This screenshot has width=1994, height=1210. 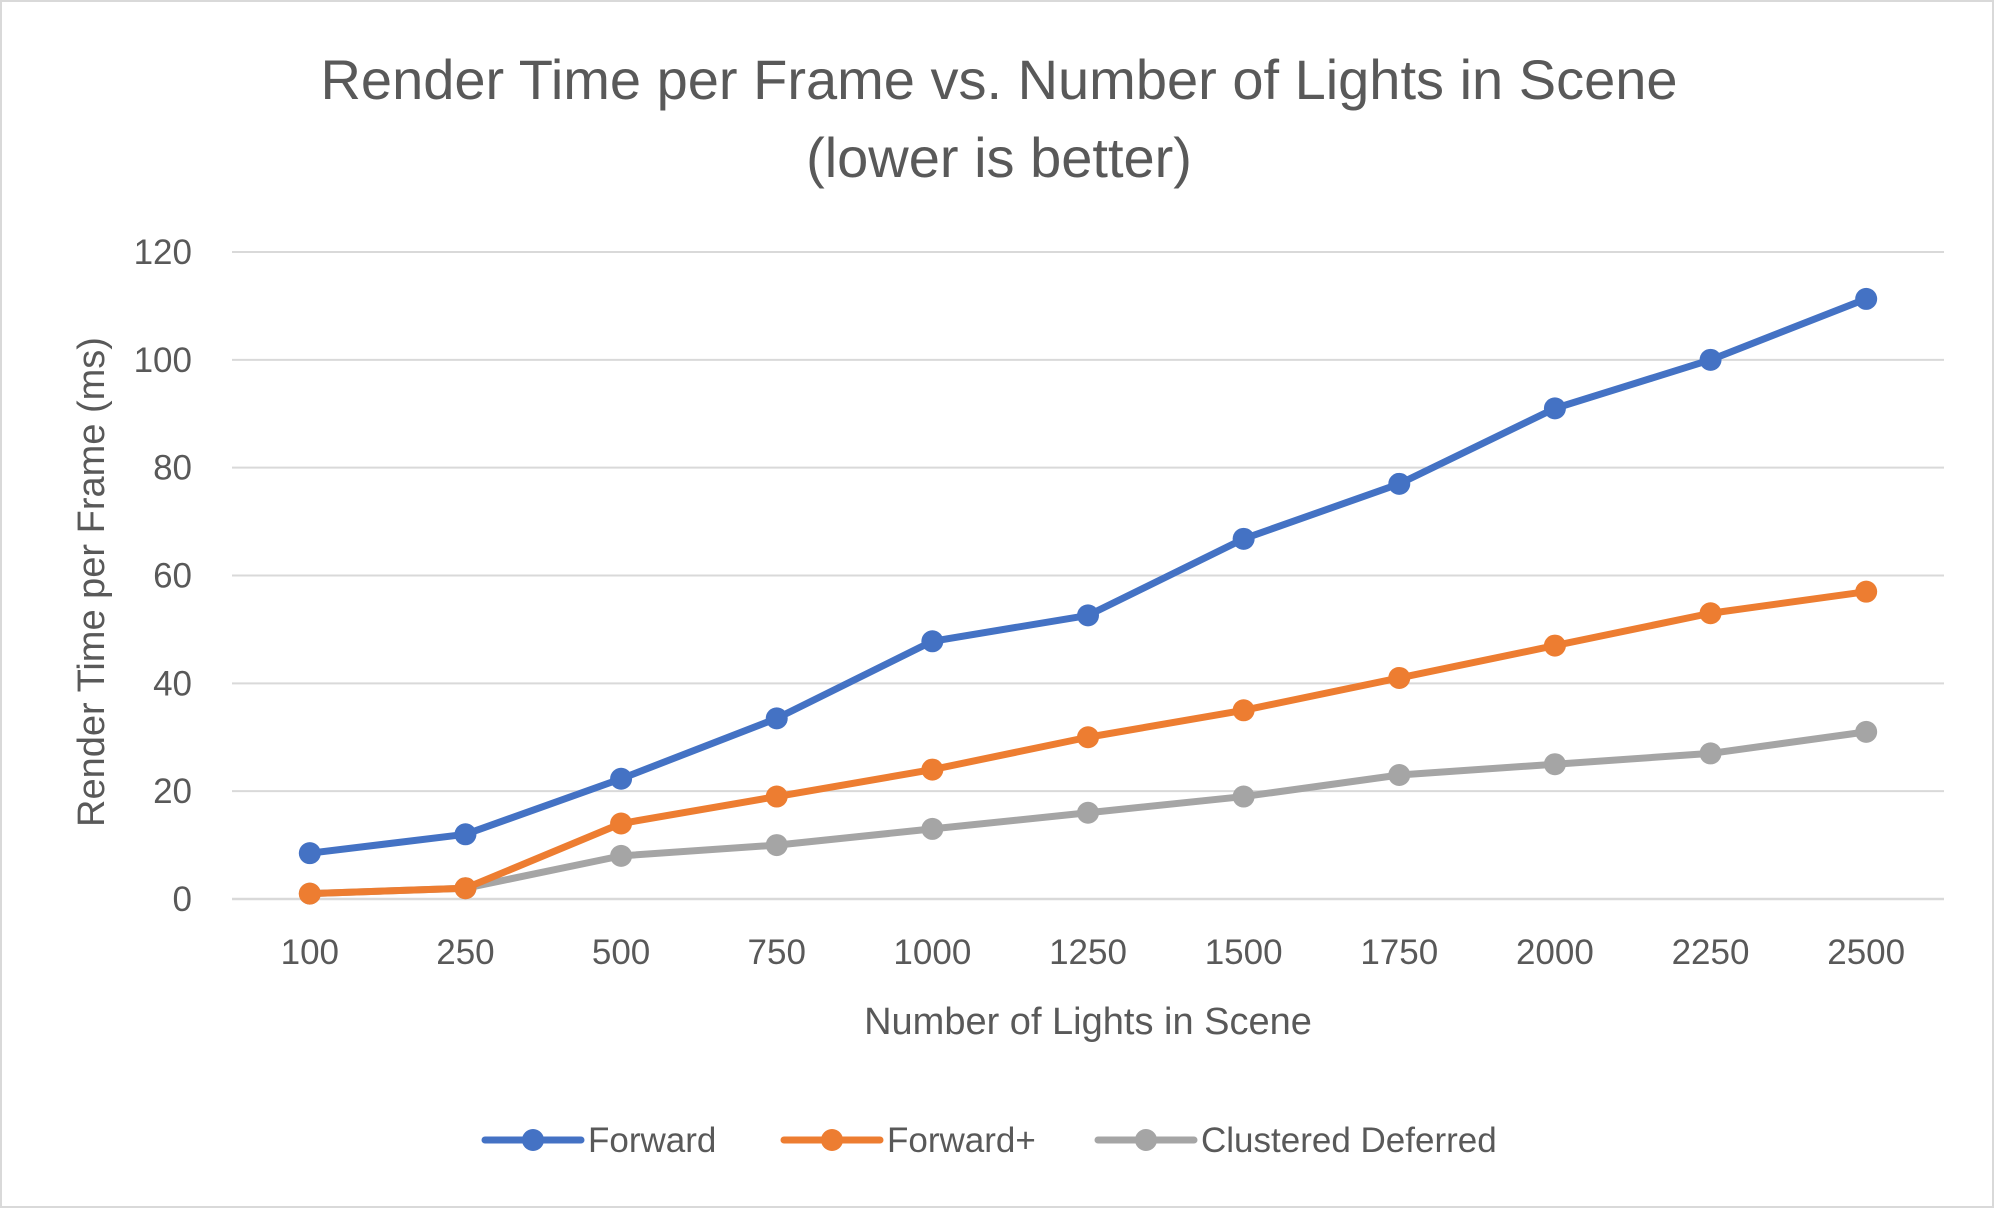 I want to click on x-tick-label: 500, so click(x=621, y=952).